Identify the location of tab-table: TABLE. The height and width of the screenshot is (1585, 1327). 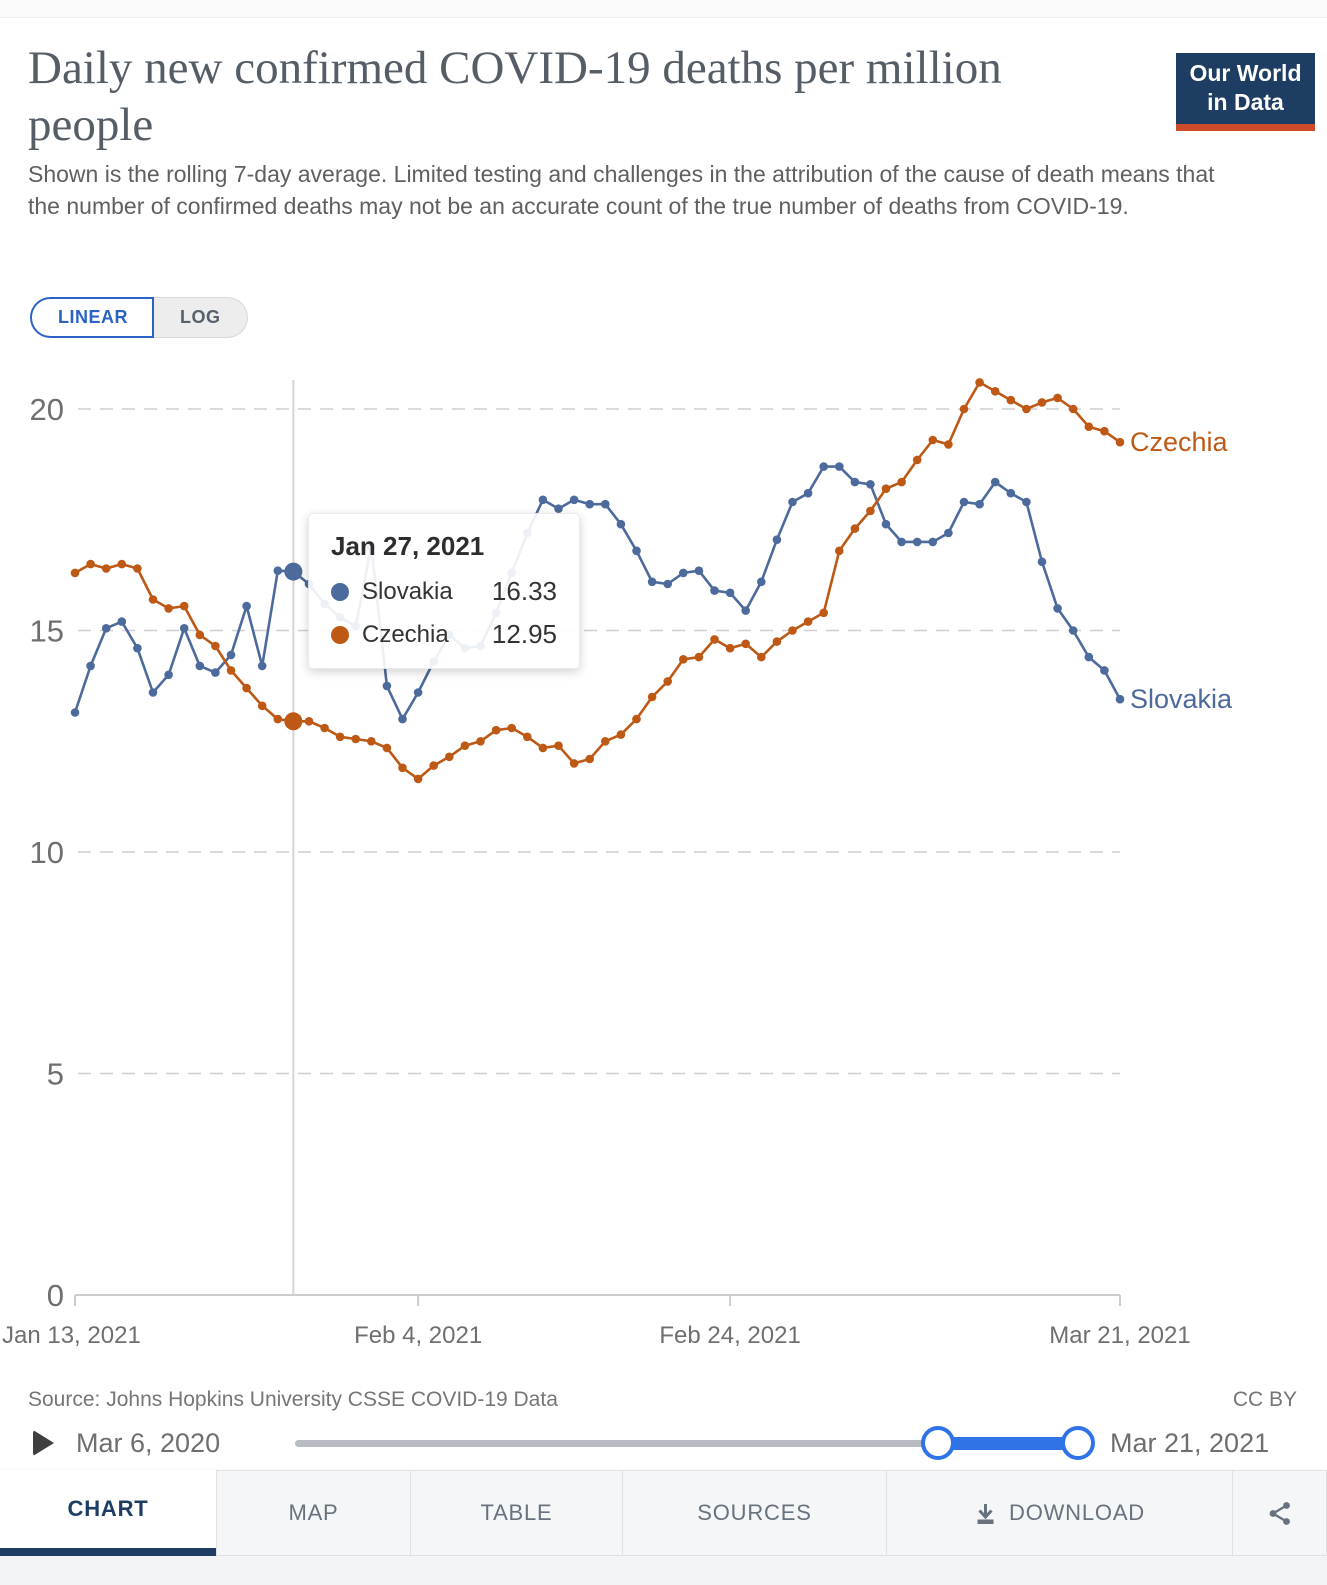
(516, 1513).